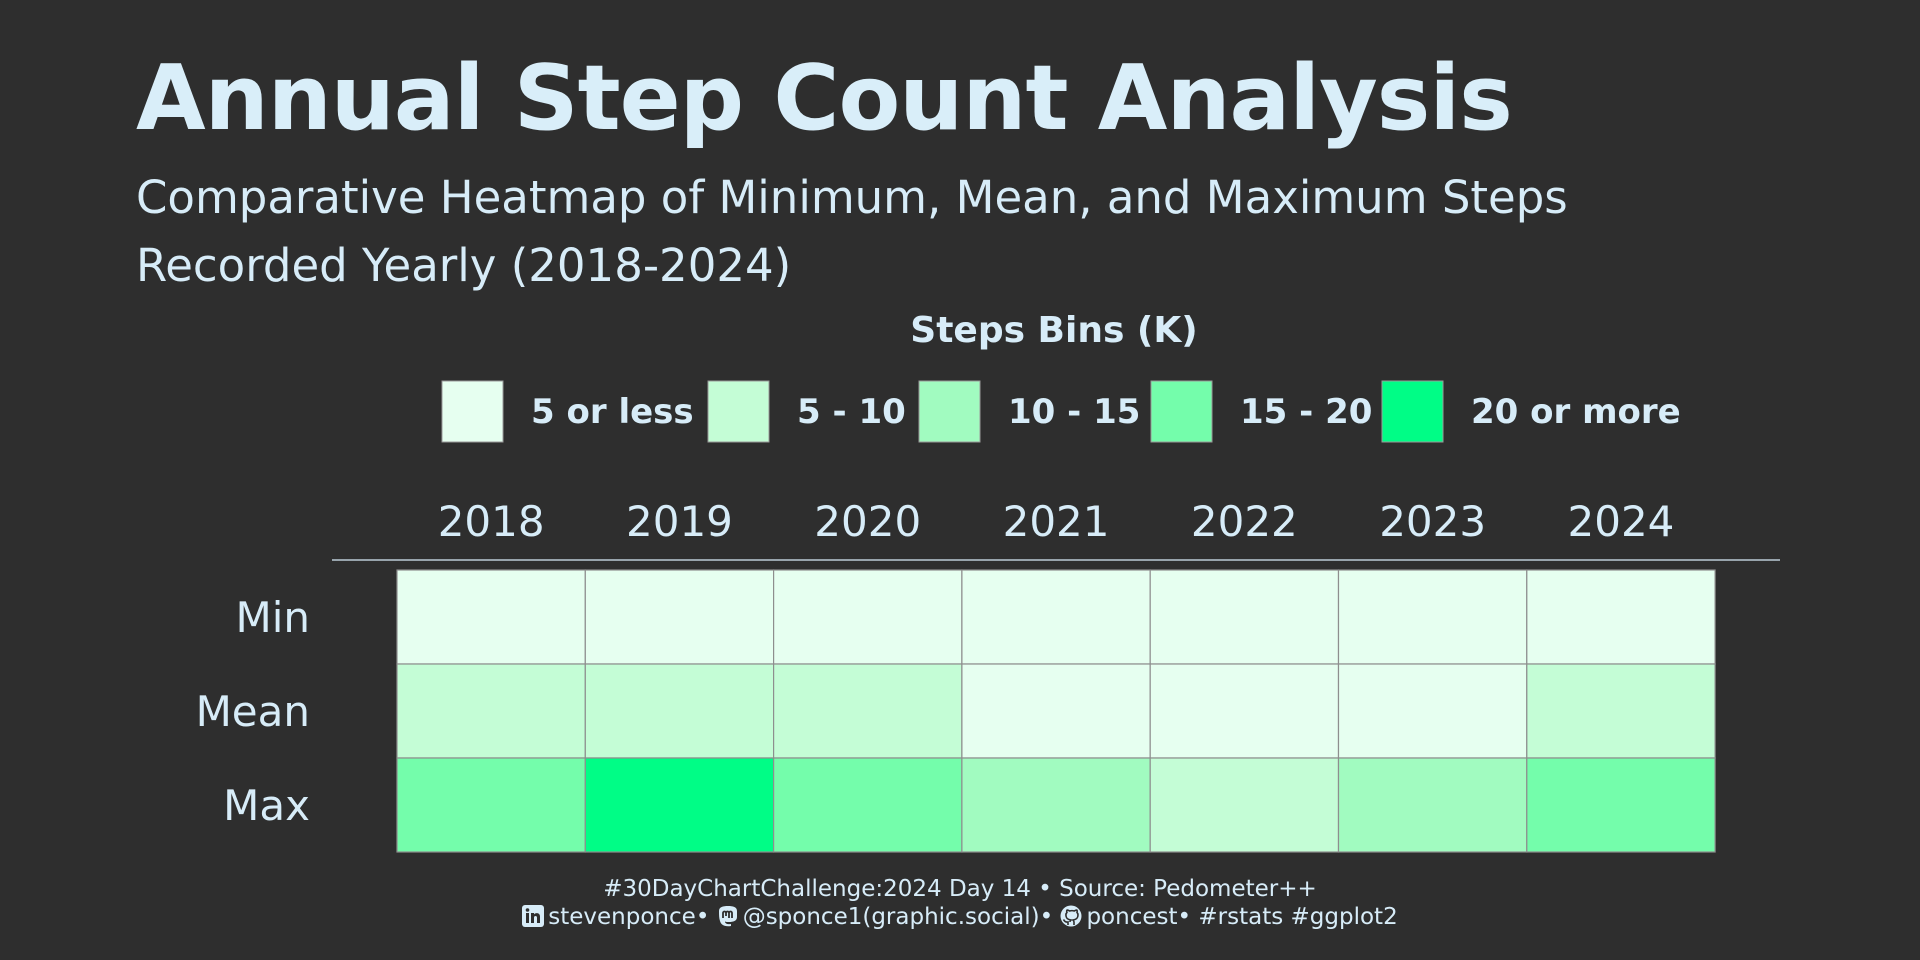  Describe the element at coordinates (1056, 521) in the screenshot. I see `x-tick-label: 2021` at that location.